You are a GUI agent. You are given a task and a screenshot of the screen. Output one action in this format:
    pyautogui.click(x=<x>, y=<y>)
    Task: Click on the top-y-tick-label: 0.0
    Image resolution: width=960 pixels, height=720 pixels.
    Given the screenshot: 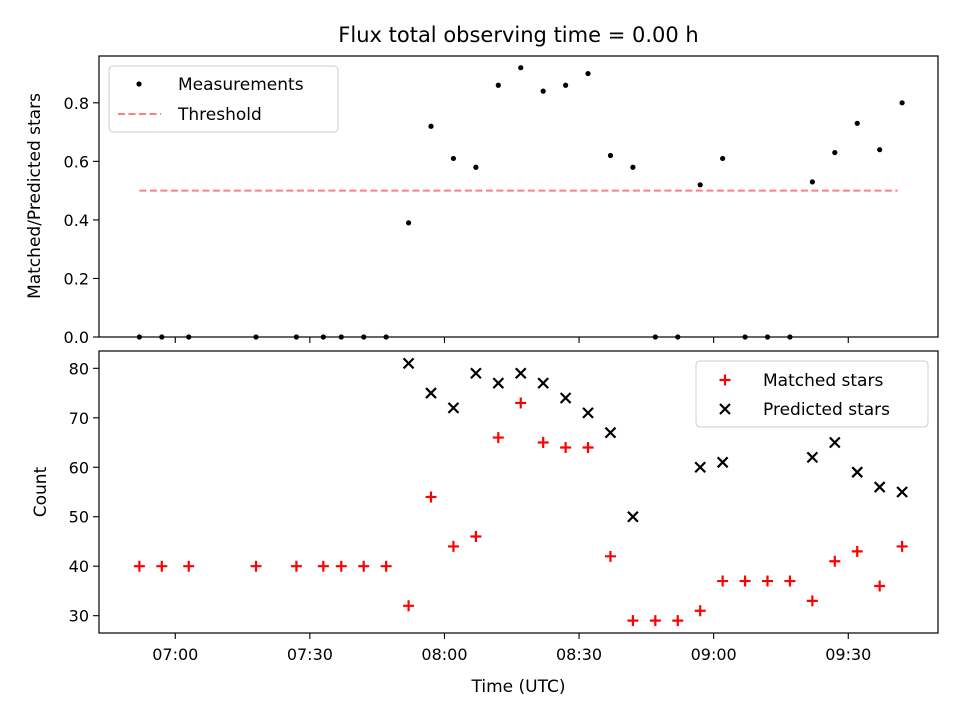 What is the action you would take?
    pyautogui.click(x=76, y=337)
    